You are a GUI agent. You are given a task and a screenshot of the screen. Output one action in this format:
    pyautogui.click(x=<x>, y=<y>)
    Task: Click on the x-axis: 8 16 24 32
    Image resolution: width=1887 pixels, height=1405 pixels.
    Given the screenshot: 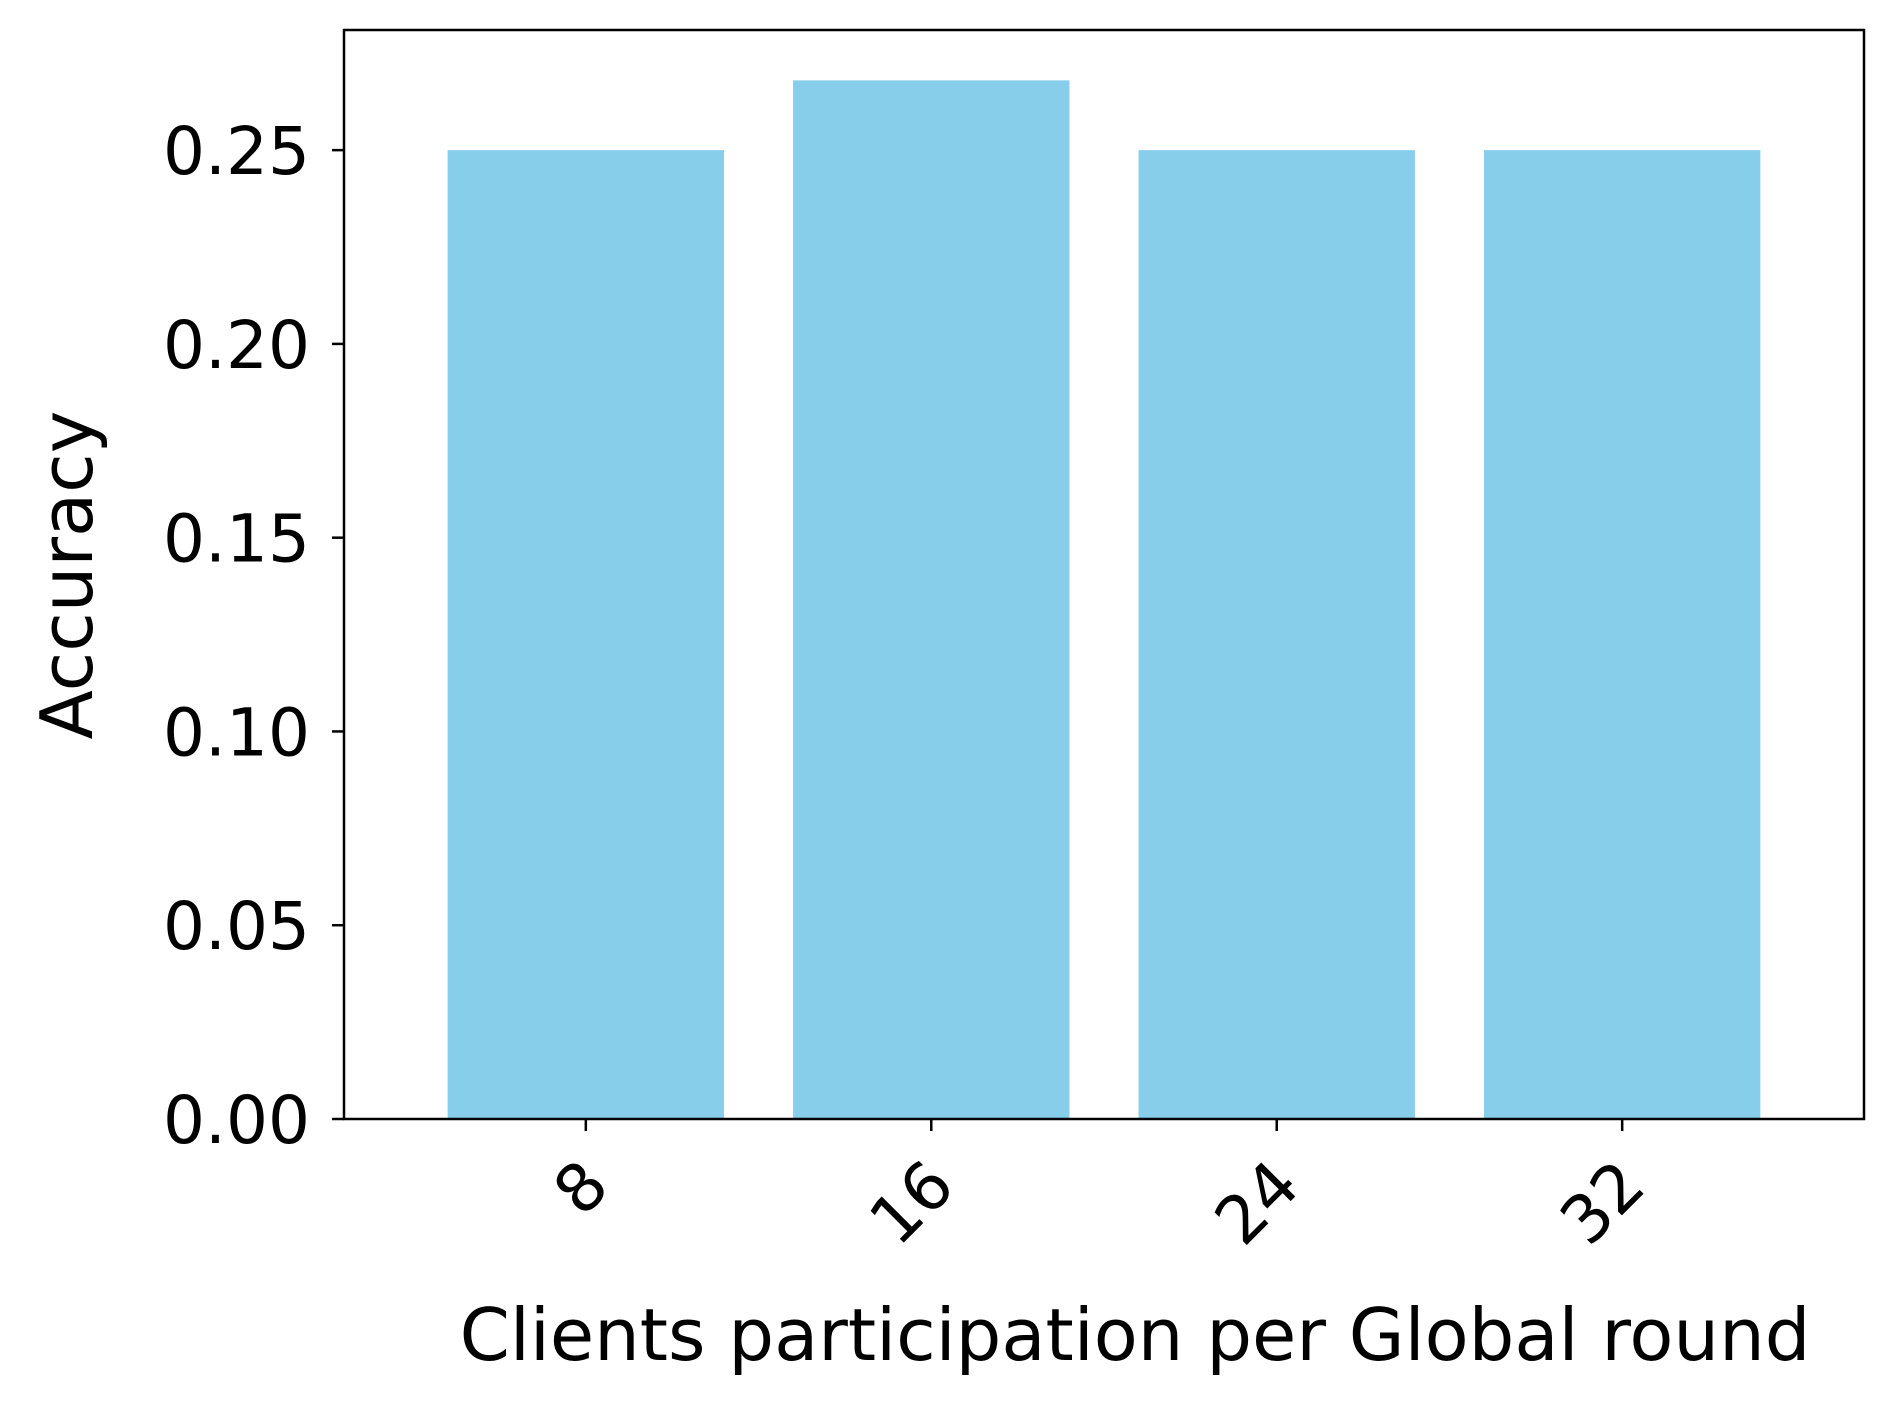 What is the action you would take?
    pyautogui.click(x=1099, y=1189)
    